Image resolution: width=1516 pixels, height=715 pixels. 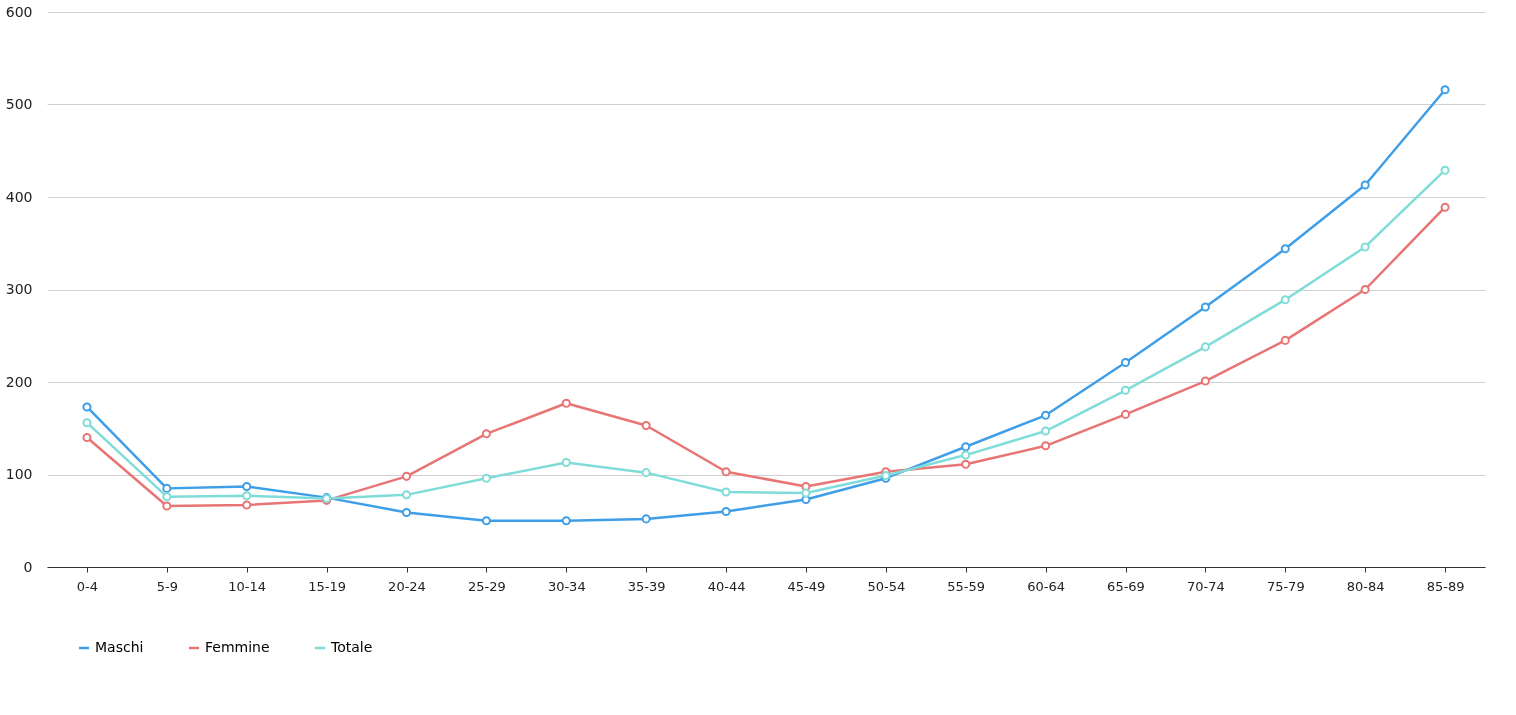 What do you see at coordinates (1206, 586) in the screenshot?
I see `x-tick-label: 70-74` at bounding box center [1206, 586].